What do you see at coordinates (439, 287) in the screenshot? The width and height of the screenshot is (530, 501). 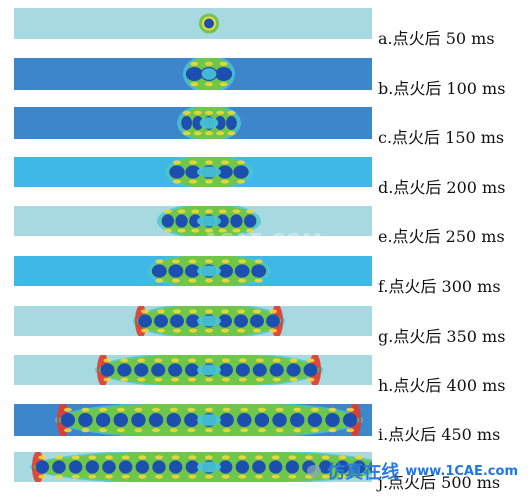 I see `panel-caption: f.点火后 300 ms` at bounding box center [439, 287].